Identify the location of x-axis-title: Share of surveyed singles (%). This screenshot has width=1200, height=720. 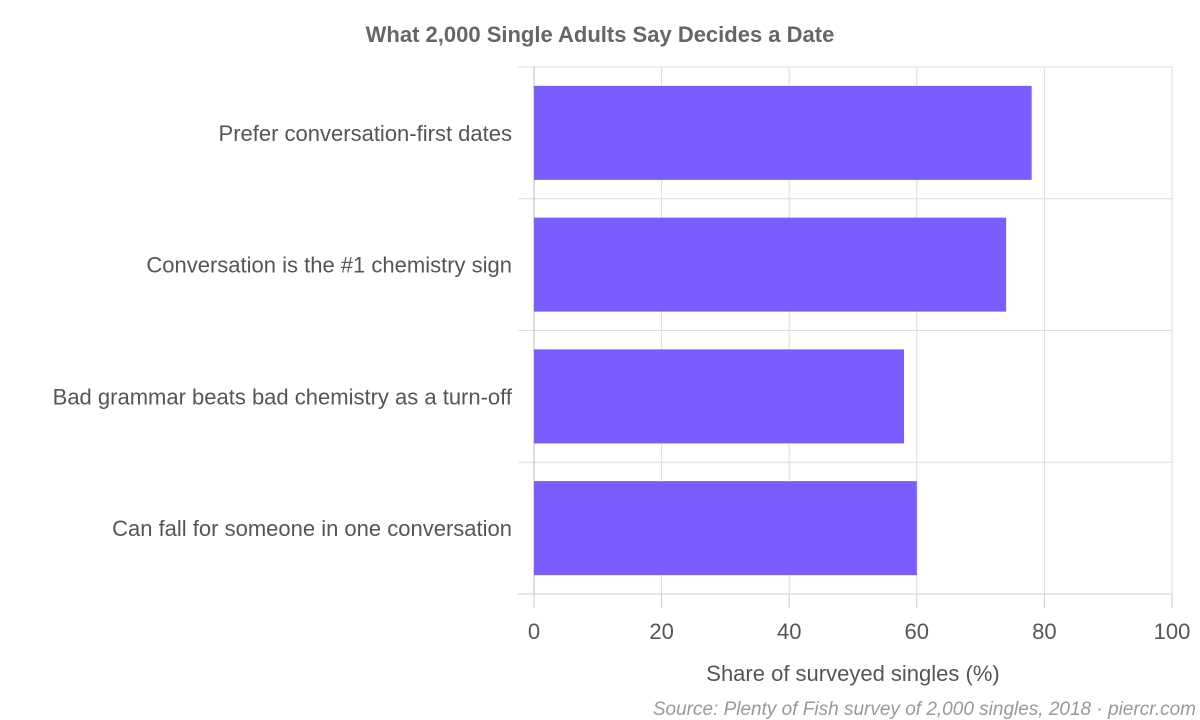
(852, 673).